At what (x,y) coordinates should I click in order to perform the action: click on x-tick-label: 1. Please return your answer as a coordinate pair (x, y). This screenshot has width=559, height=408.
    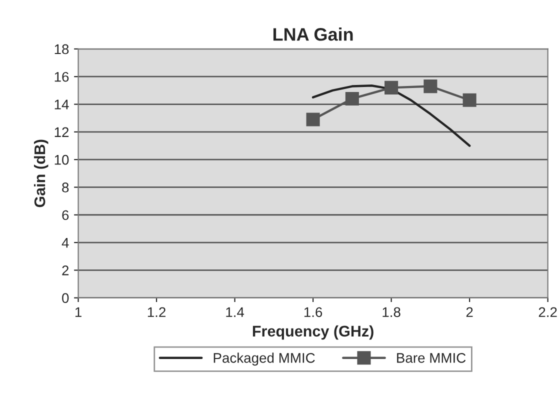
    Looking at the image, I should click on (78, 312).